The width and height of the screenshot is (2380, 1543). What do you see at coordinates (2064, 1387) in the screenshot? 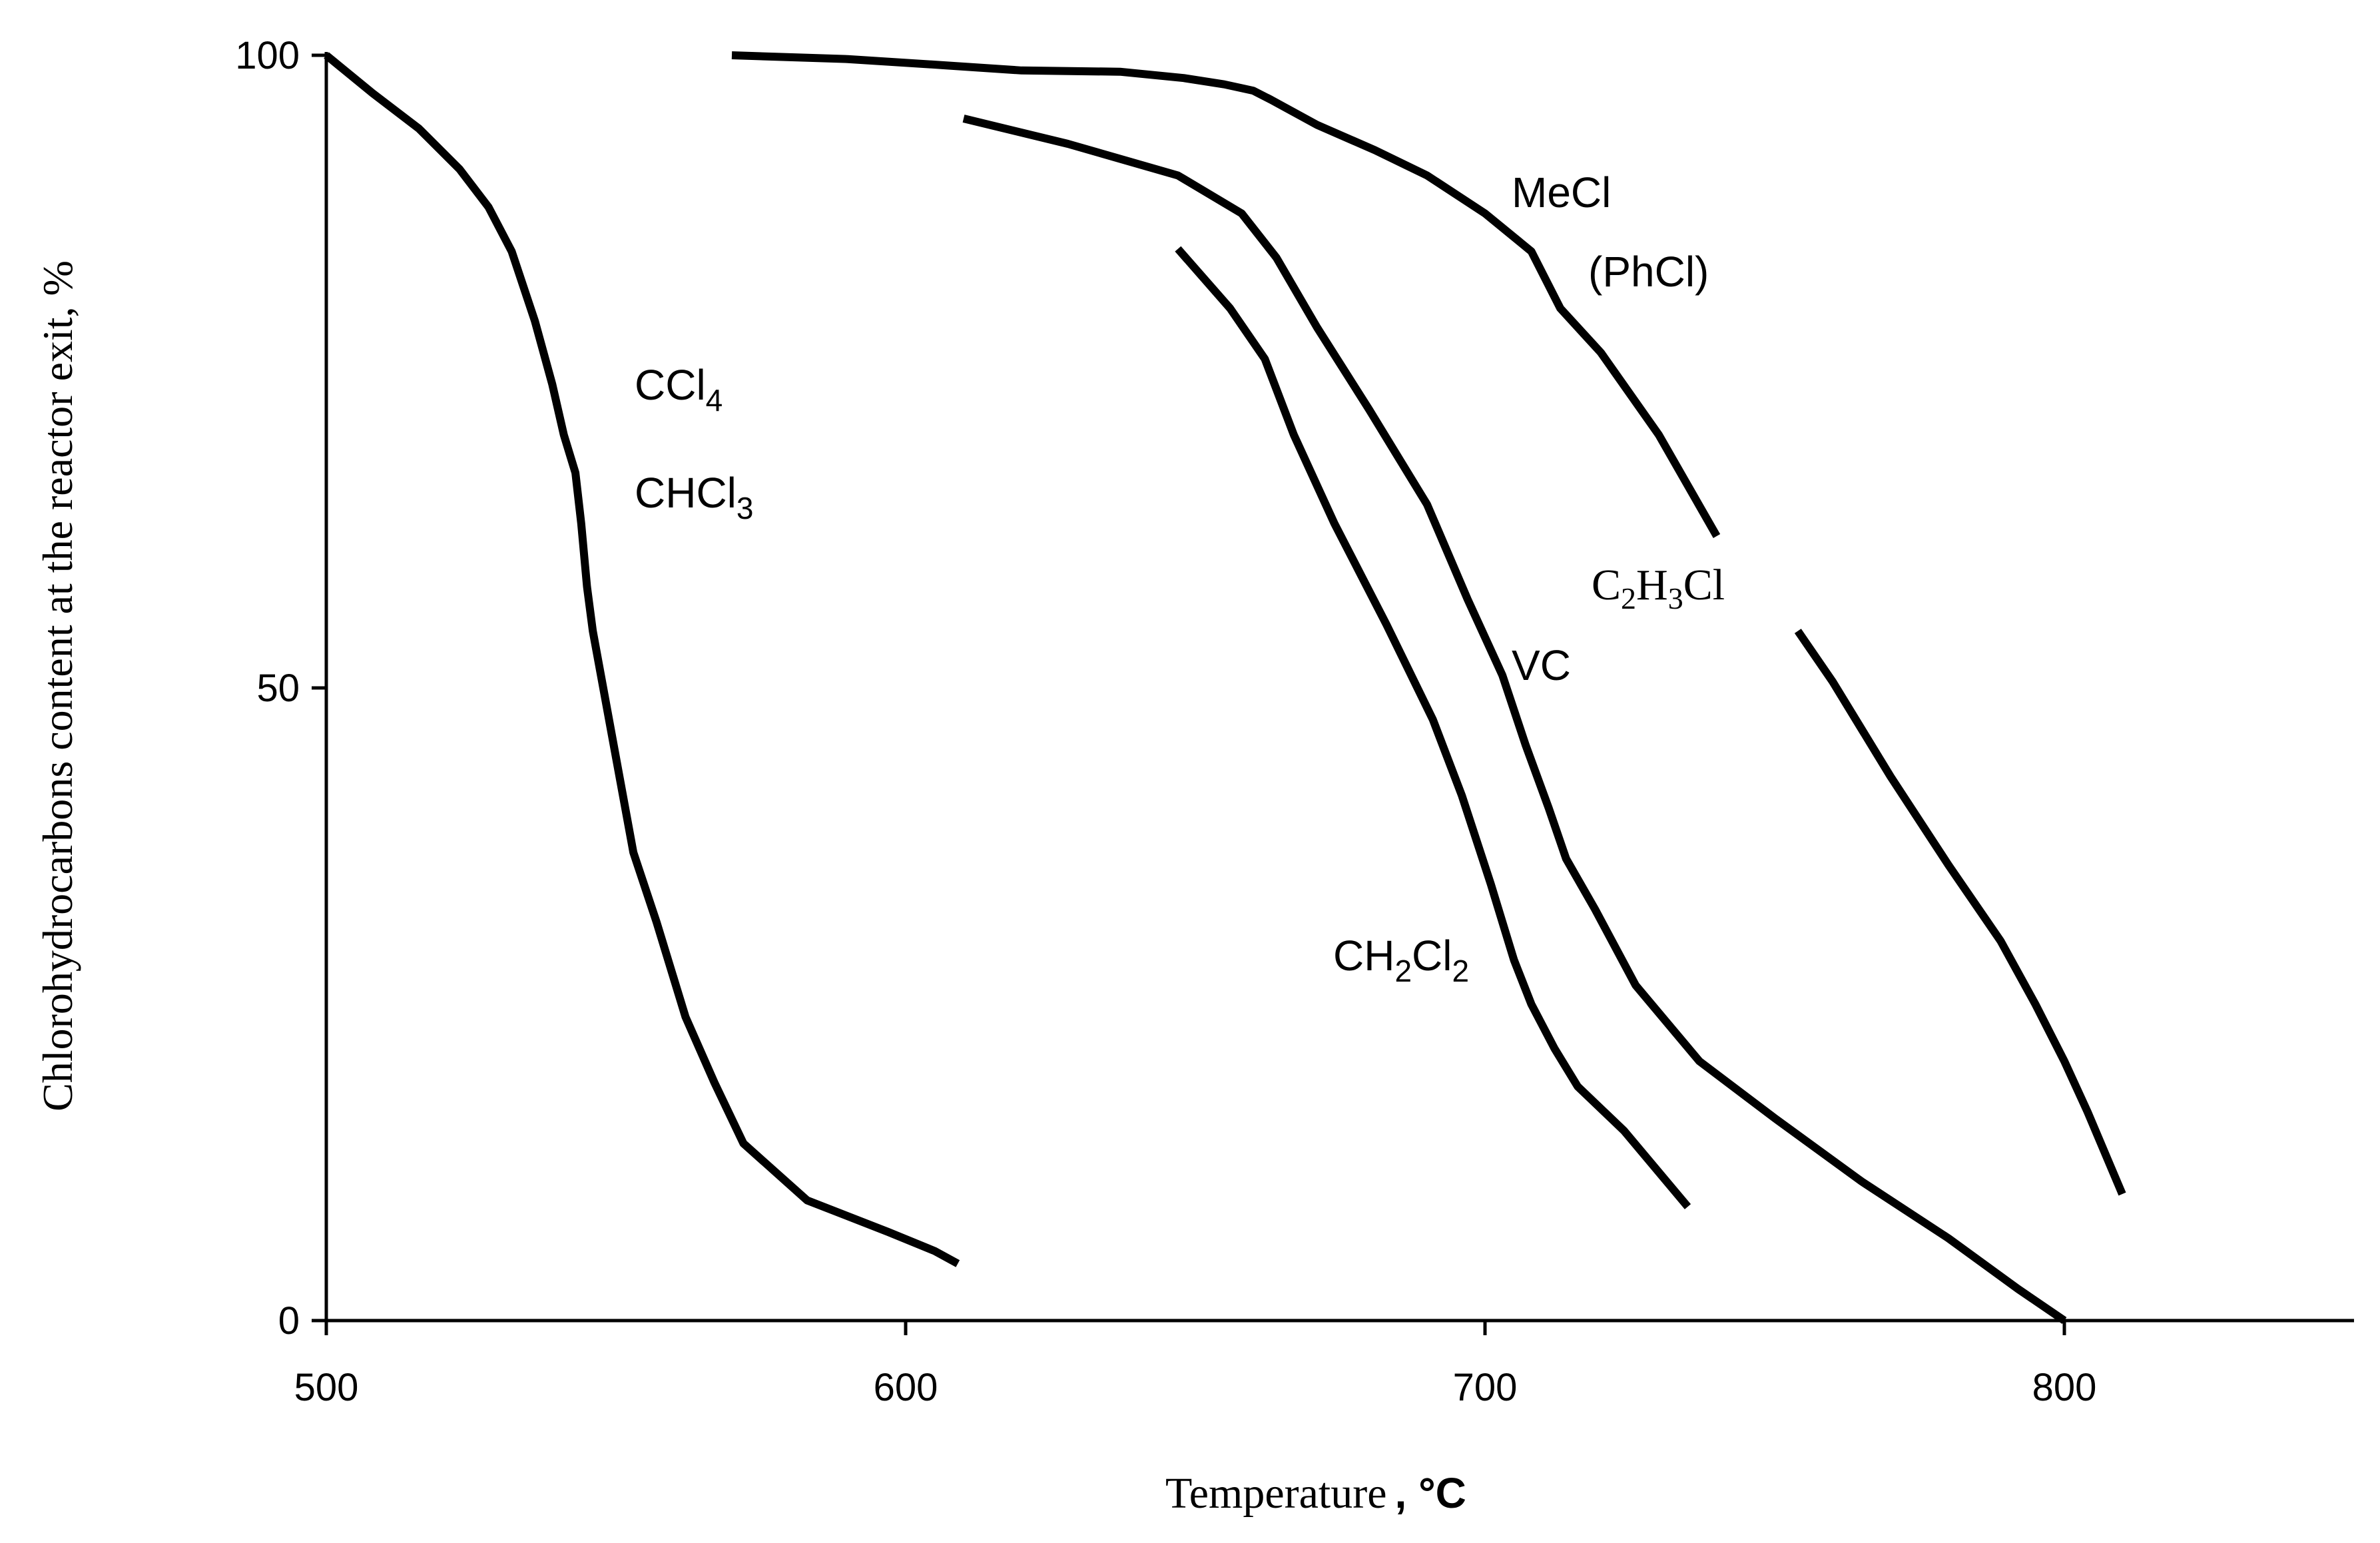
I see `x-tick-label-800: 800` at bounding box center [2064, 1387].